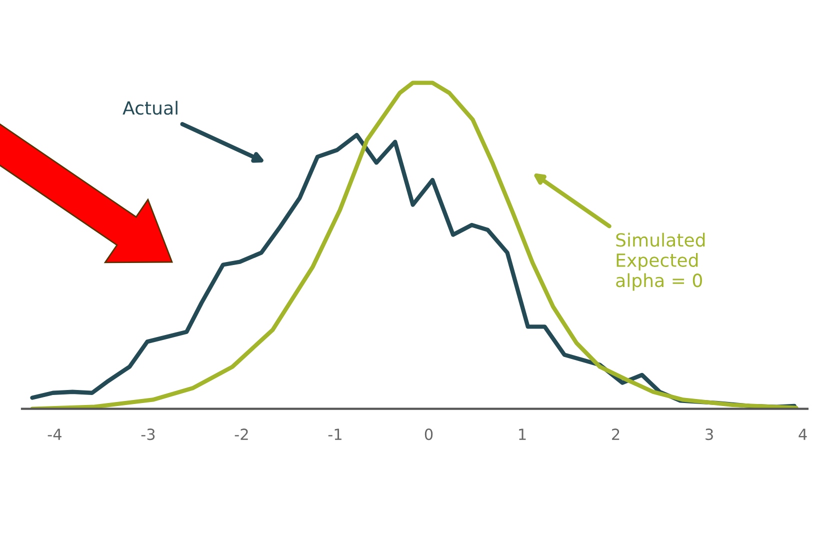  What do you see at coordinates (709, 434) in the screenshot?
I see `x-tick-label: 3` at bounding box center [709, 434].